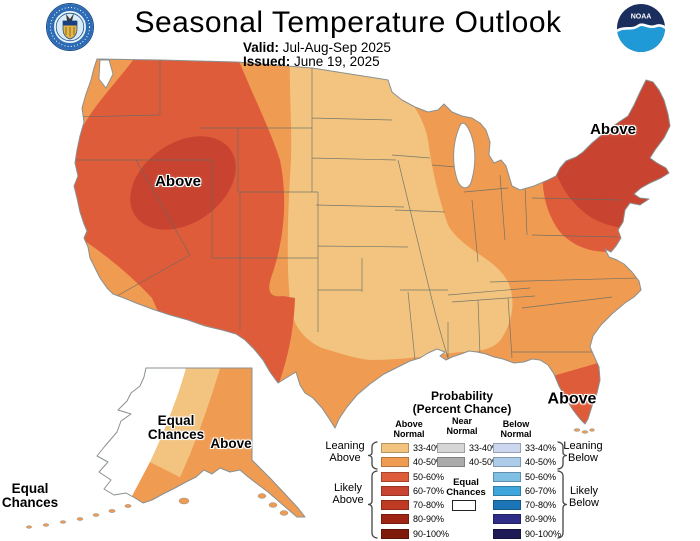 This screenshot has height=541, width=700. I want to click on legend-side-label-likely-below: Likely Below, so click(584, 497).